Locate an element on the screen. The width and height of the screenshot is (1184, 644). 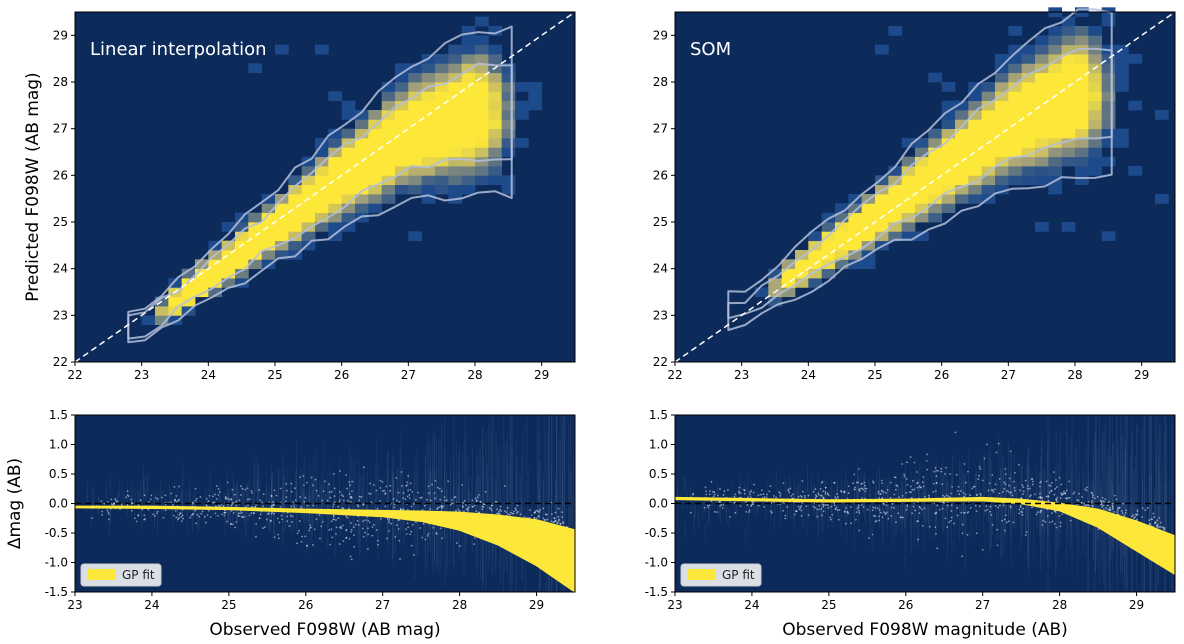
x-tick-label: 25 is located at coordinates (274, 375).